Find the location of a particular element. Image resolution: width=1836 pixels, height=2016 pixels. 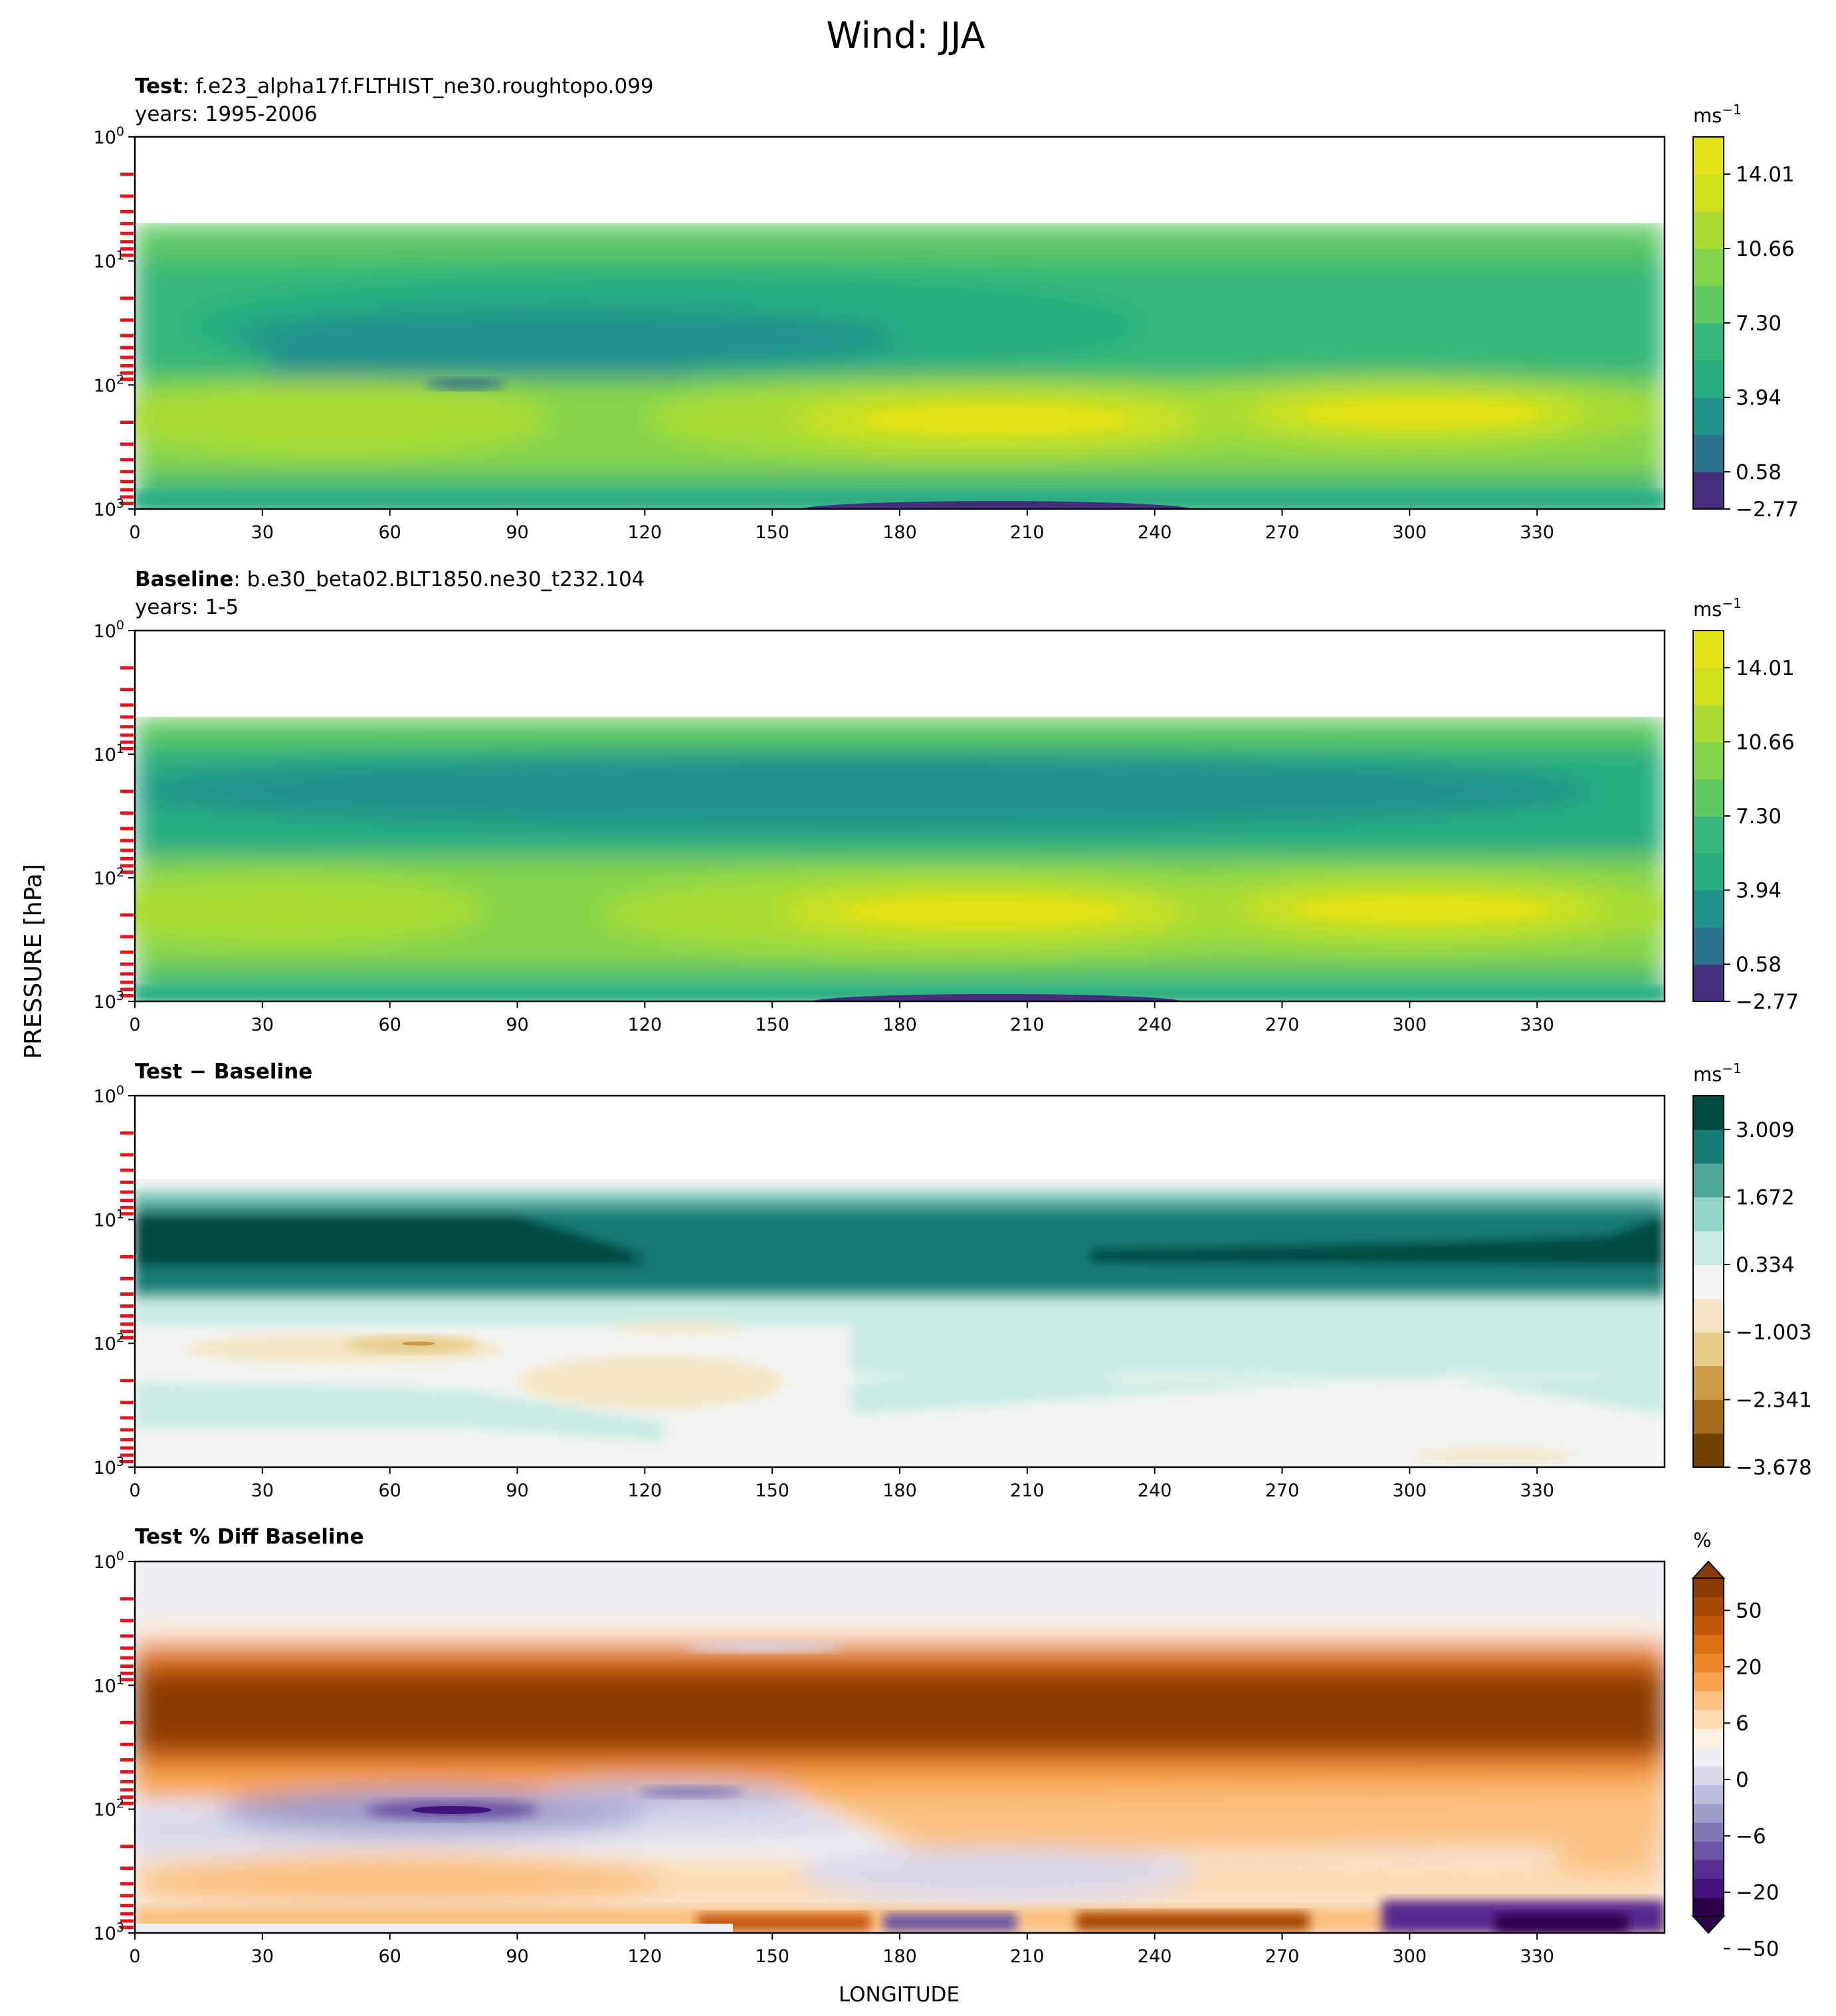

panel-test-subtitle: years: 1995-2006 is located at coordinates (226, 114).